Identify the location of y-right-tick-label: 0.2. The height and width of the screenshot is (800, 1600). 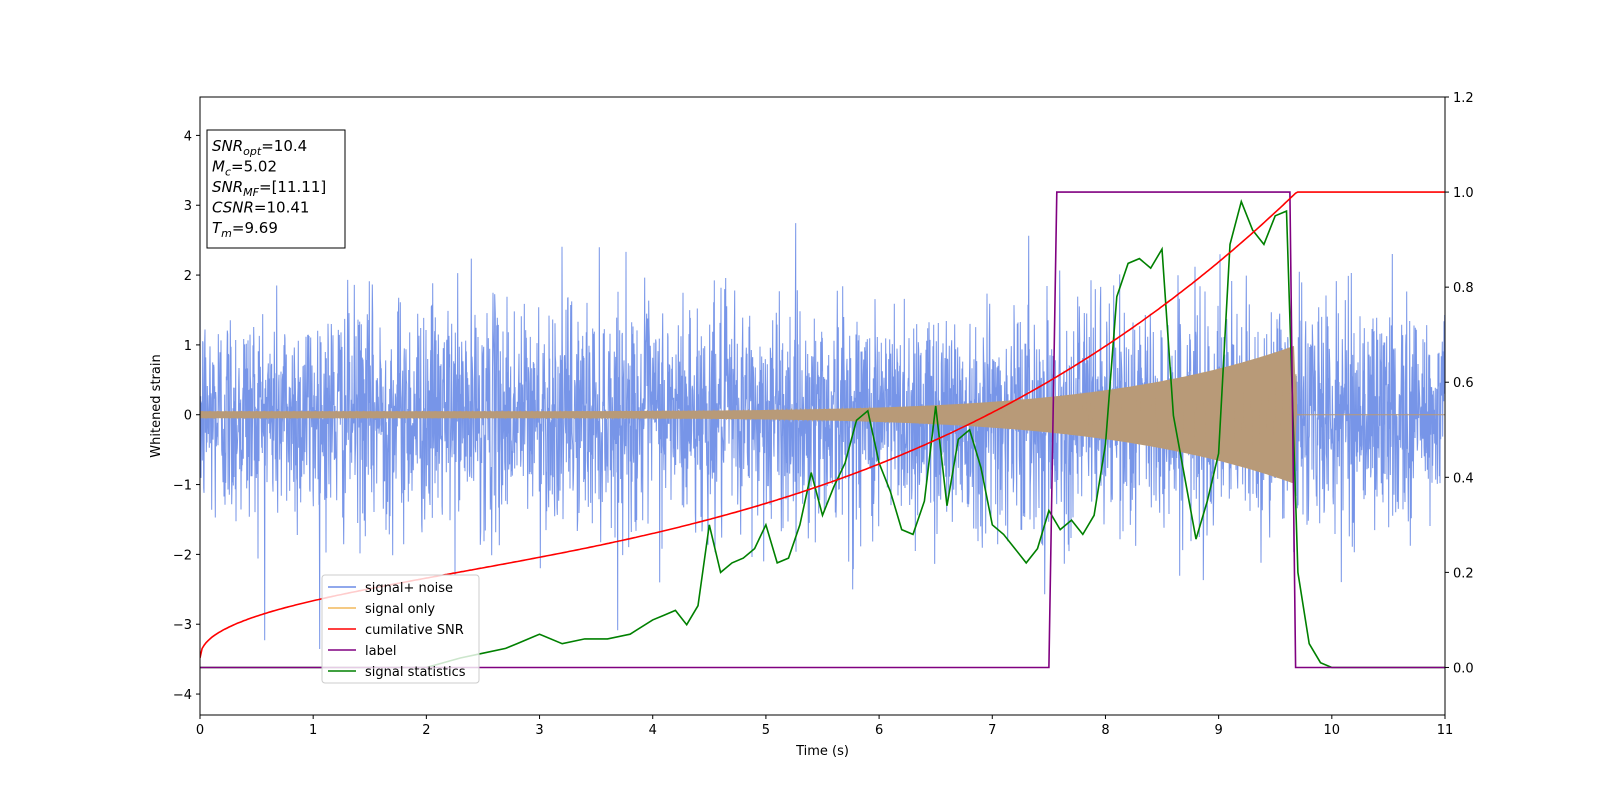
(1463, 573).